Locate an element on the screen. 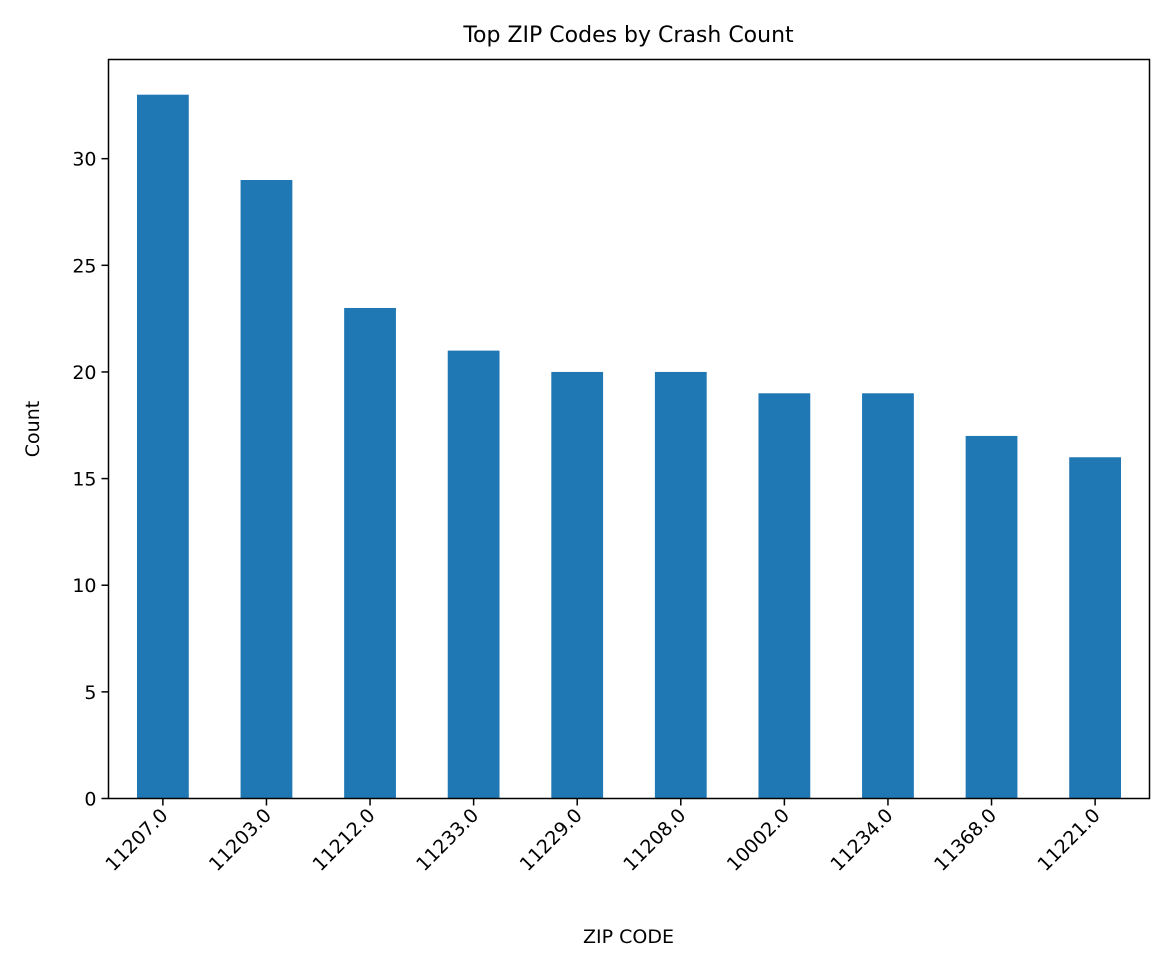 This screenshot has height=969, width=1169. bar-11234.0 is located at coordinates (888, 596).